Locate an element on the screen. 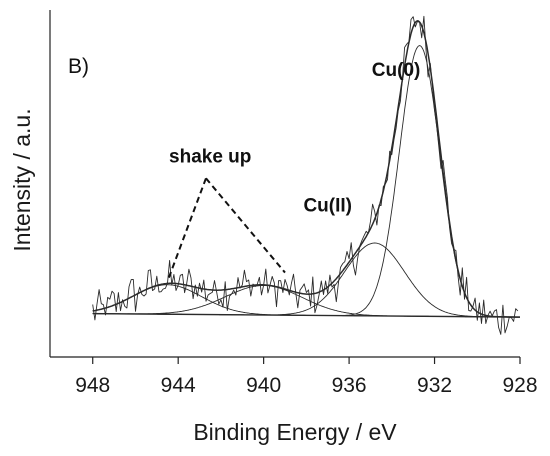 The width and height of the screenshot is (550, 456). component-shake1-line is located at coordinates (306, 301).